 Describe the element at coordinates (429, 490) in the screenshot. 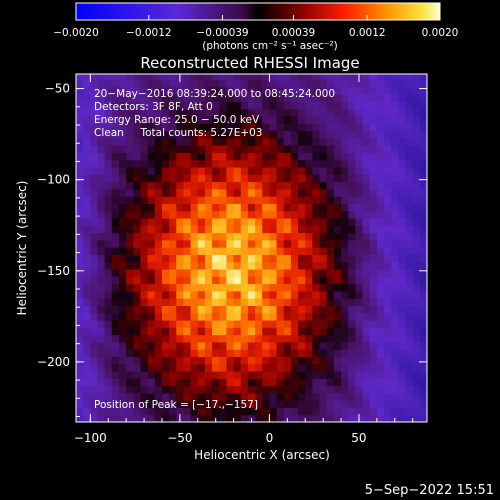

I see `footer-date: 5−Sep−2022 15:51` at that location.